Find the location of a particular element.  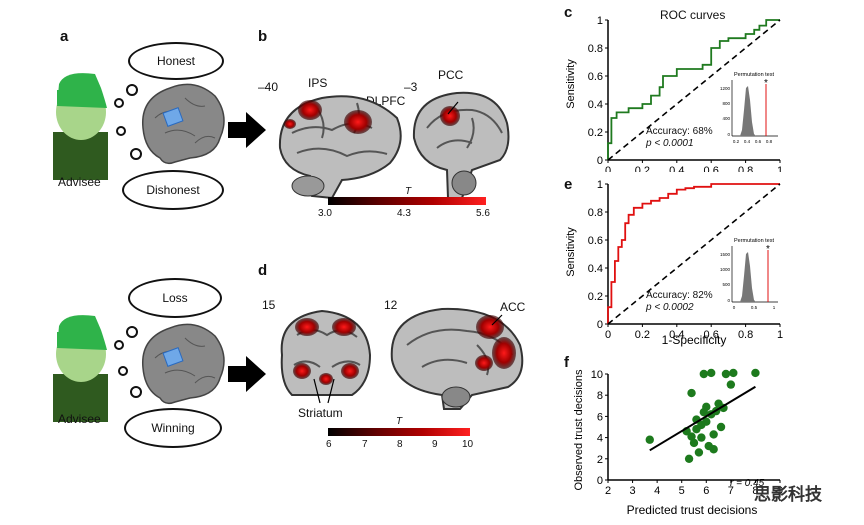

panel-f-label: f is located at coordinates (566, 362).